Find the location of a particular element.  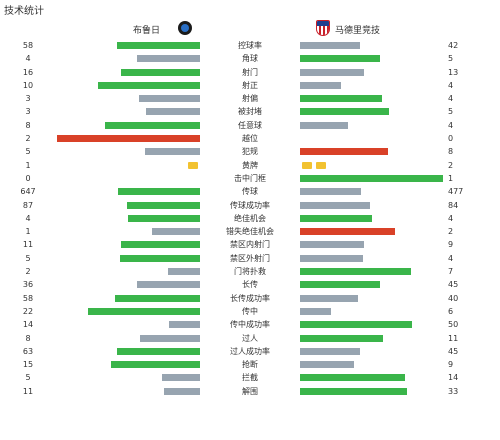

stat-row: 3 射偏 4 is located at coordinates (250, 98).